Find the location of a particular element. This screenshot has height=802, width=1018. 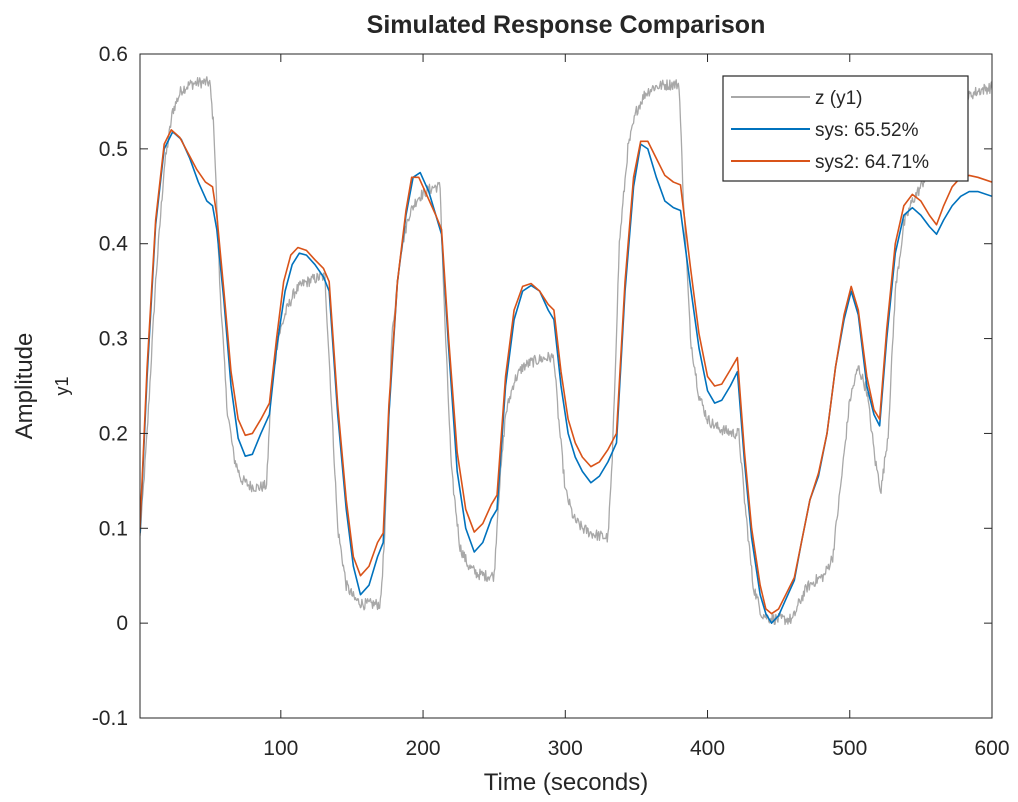

y-axis-sublabel: y1 is located at coordinates (62, 385).